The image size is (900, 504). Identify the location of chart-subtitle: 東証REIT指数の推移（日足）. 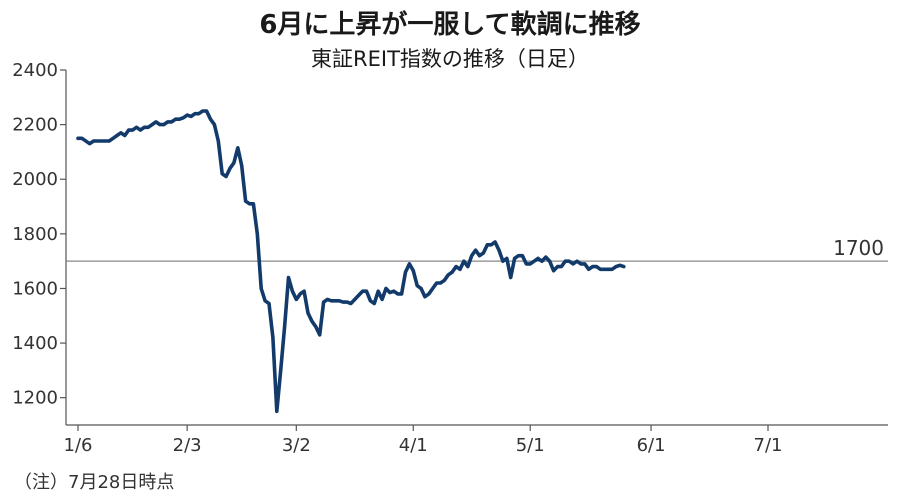
(450, 59).